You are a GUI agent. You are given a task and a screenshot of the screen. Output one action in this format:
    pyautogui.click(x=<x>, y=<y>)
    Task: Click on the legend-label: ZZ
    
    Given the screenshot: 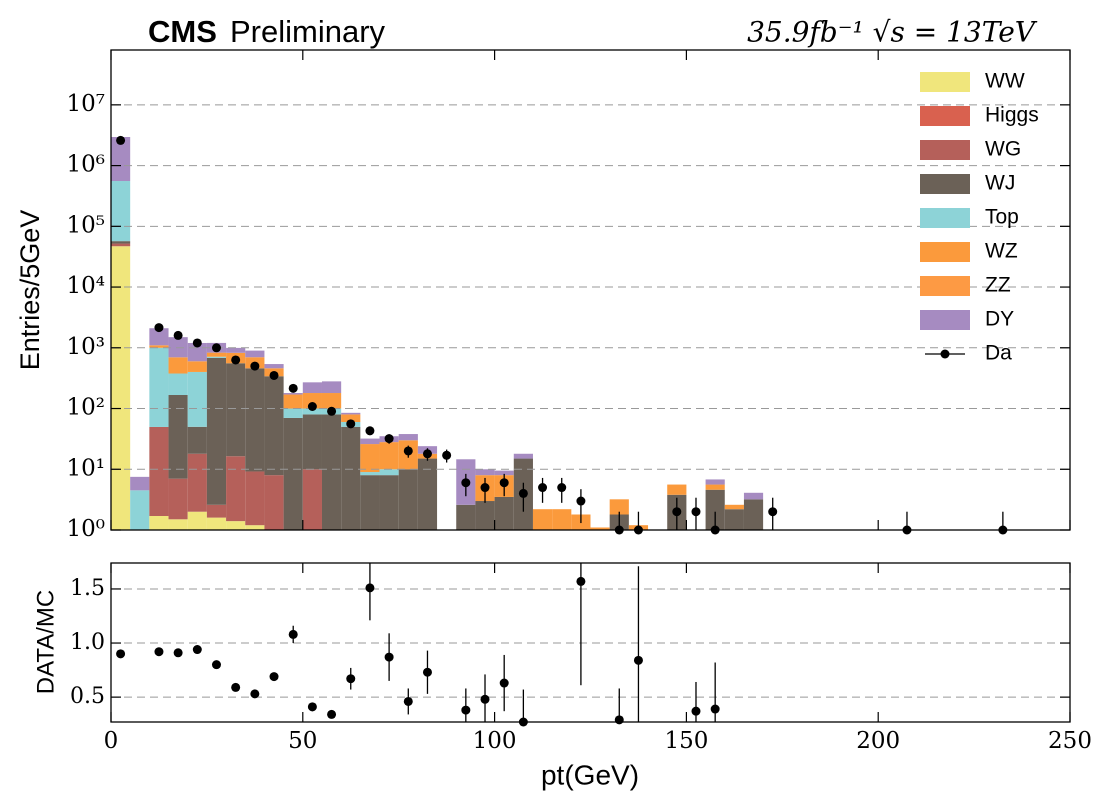 What is the action you would take?
    pyautogui.click(x=998, y=285)
    